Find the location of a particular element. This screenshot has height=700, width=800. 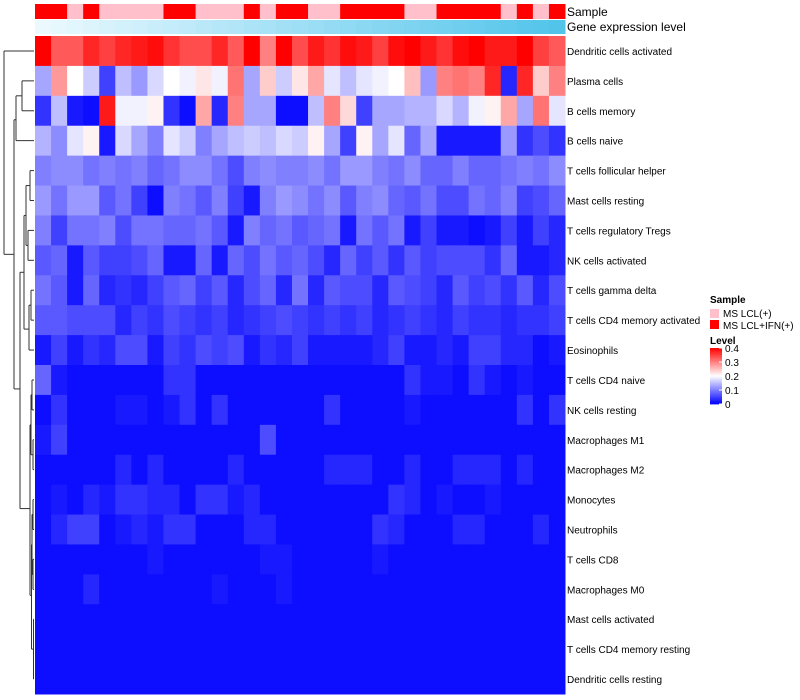

sample-annotation-bar is located at coordinates (300, 11).